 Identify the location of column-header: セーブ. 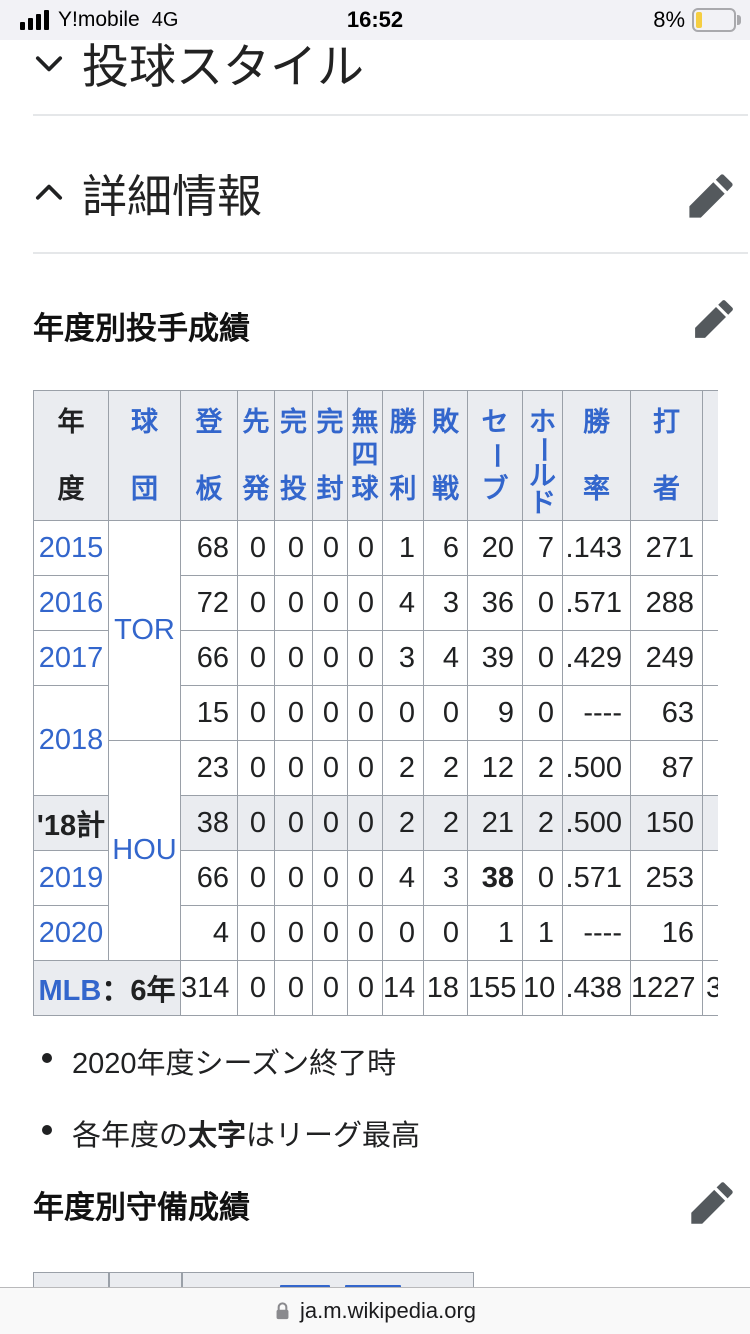
(495, 455).